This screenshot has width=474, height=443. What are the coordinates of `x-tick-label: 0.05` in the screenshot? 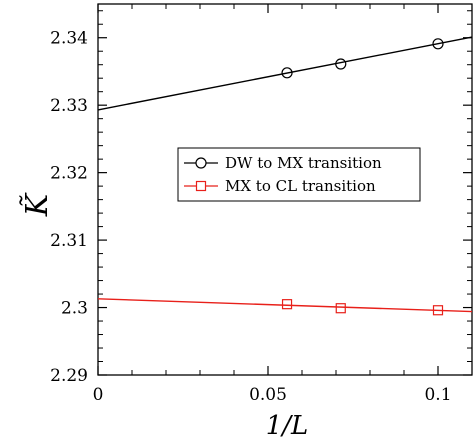 It's located at (268, 395).